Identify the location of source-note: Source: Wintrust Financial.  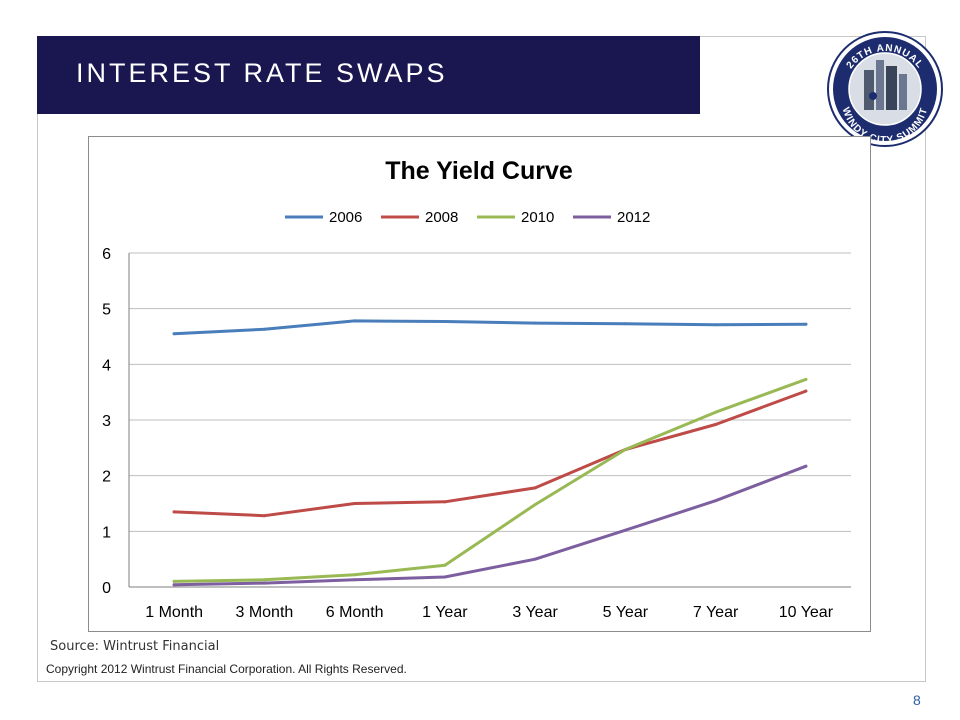
(135, 646).